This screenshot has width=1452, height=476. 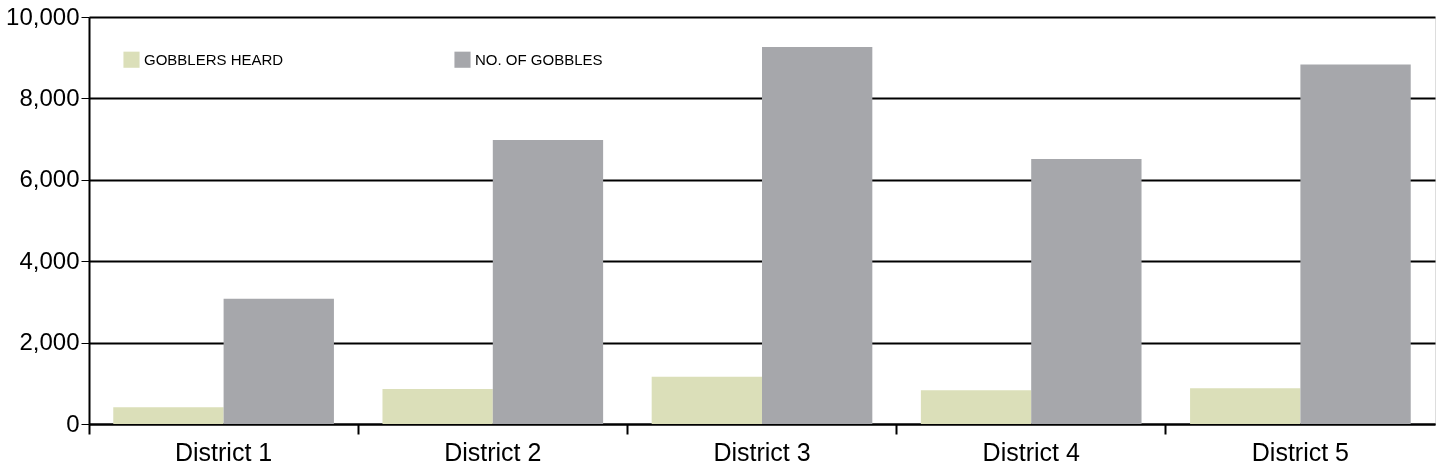 I want to click on legend-label: GOBBLERS HEARD, so click(x=214, y=59).